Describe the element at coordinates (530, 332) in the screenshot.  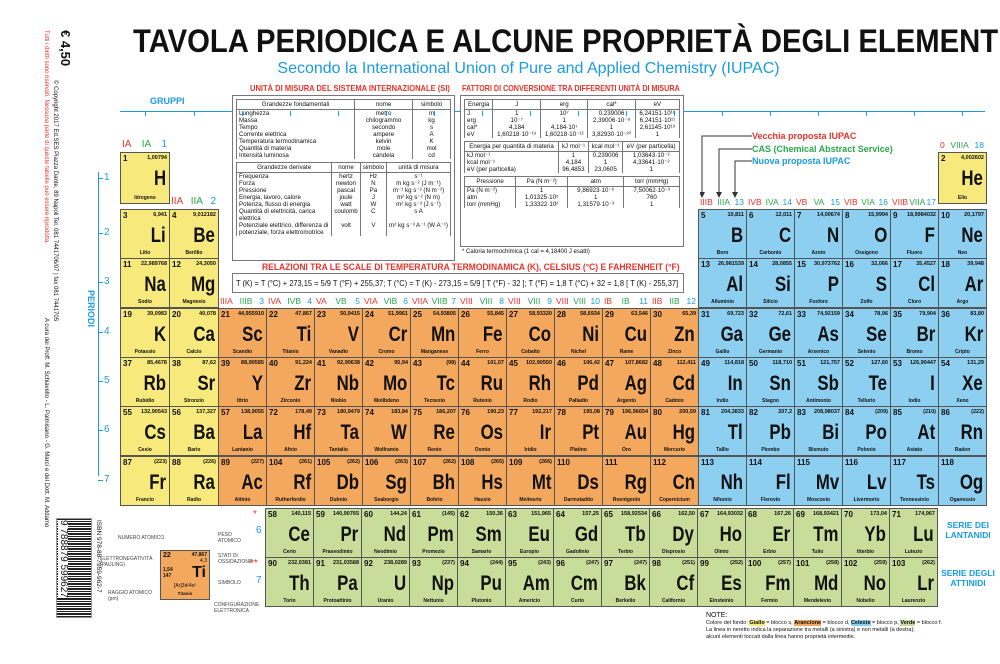
I see `element-co: 27 58,93320 Co Cobalto` at that location.